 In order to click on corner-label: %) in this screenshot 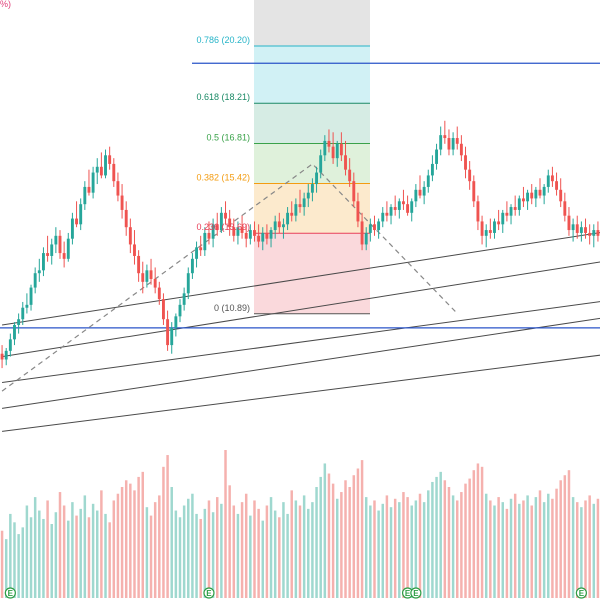, I will do `click(5, 4)`.